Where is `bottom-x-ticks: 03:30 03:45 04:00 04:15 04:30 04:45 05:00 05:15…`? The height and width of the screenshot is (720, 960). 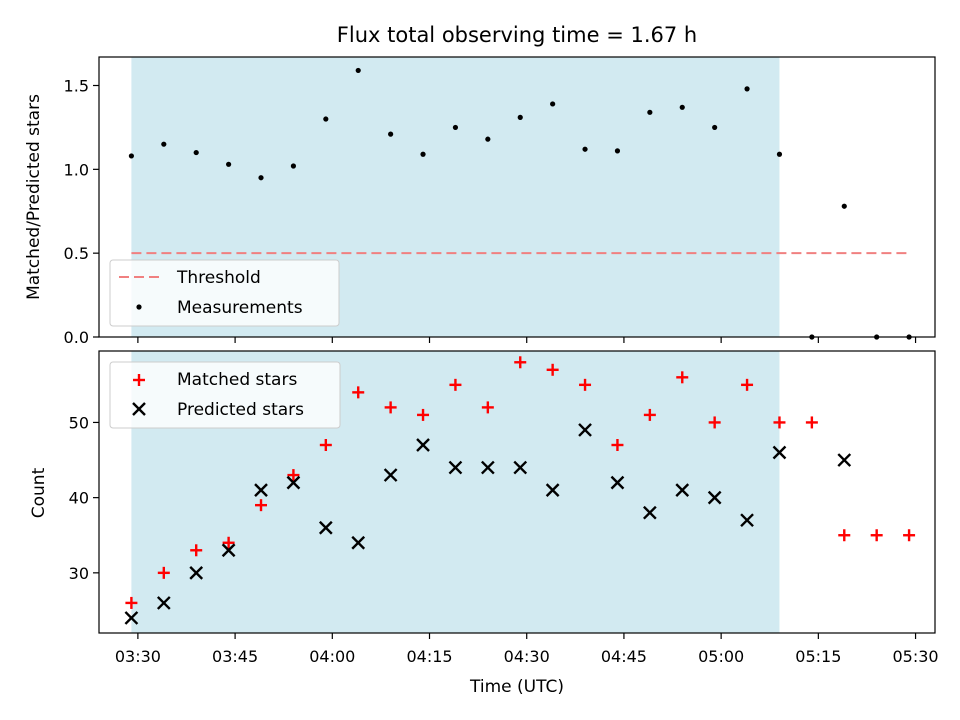 bottom-x-ticks: 03:30 03:45 04:00 04:15 04:30 04:45 05:00 05:15… is located at coordinates (527, 649).